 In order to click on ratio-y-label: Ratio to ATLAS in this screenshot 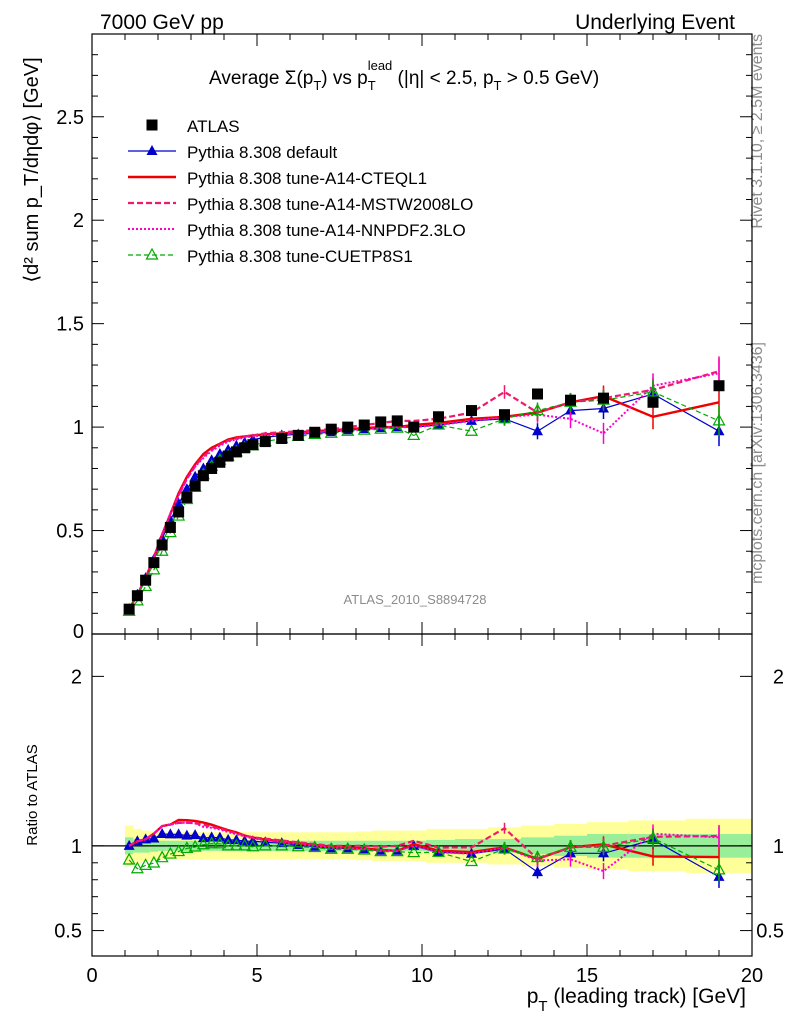, I will do `click(32, 794)`.